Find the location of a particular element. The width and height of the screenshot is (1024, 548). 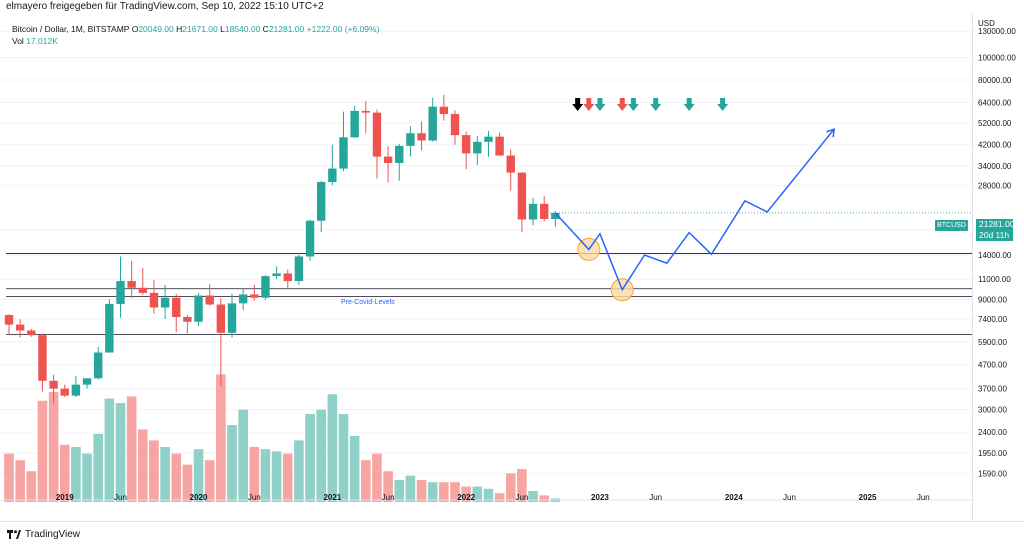

price-axis-label: 11000.00 is located at coordinates (994, 279).